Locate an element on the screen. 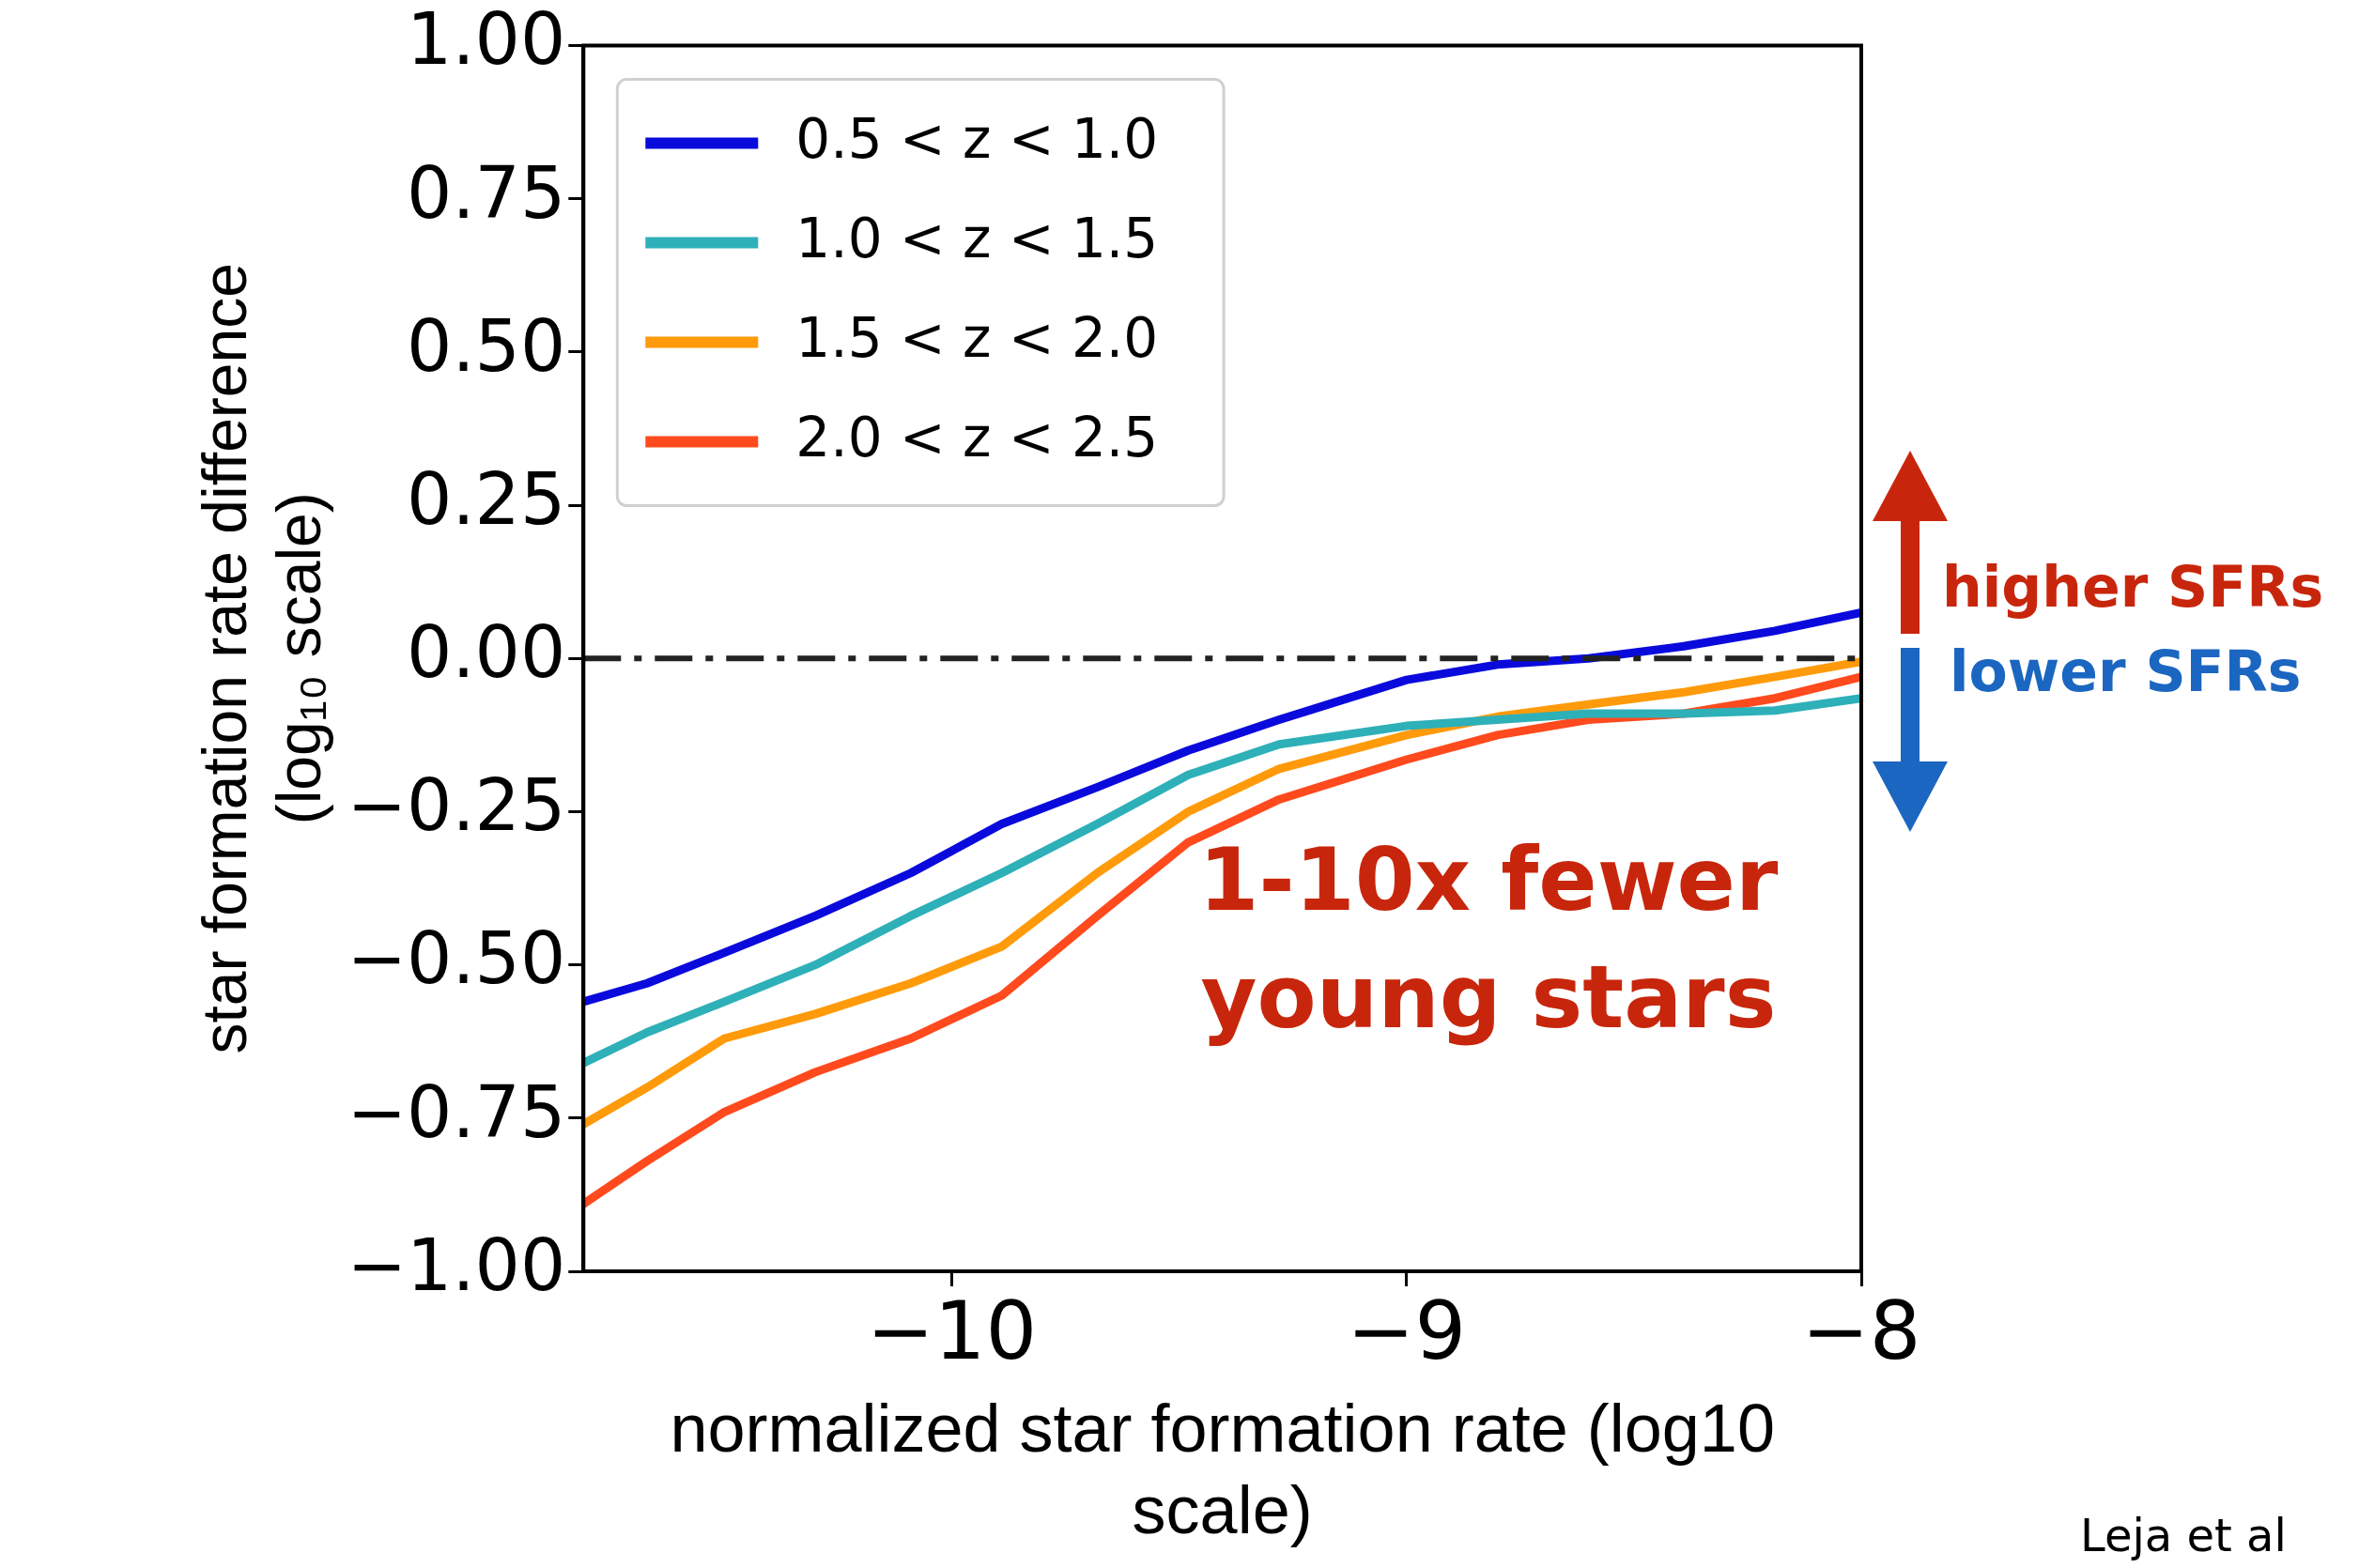 The width and height of the screenshot is (2359, 1568). y-tick-label: 0.00 is located at coordinates (486, 653).